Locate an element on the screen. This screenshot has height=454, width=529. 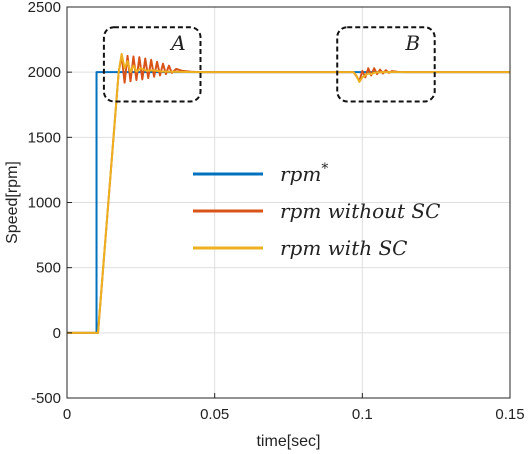
legend-item: rpm* is located at coordinates (260, 173).